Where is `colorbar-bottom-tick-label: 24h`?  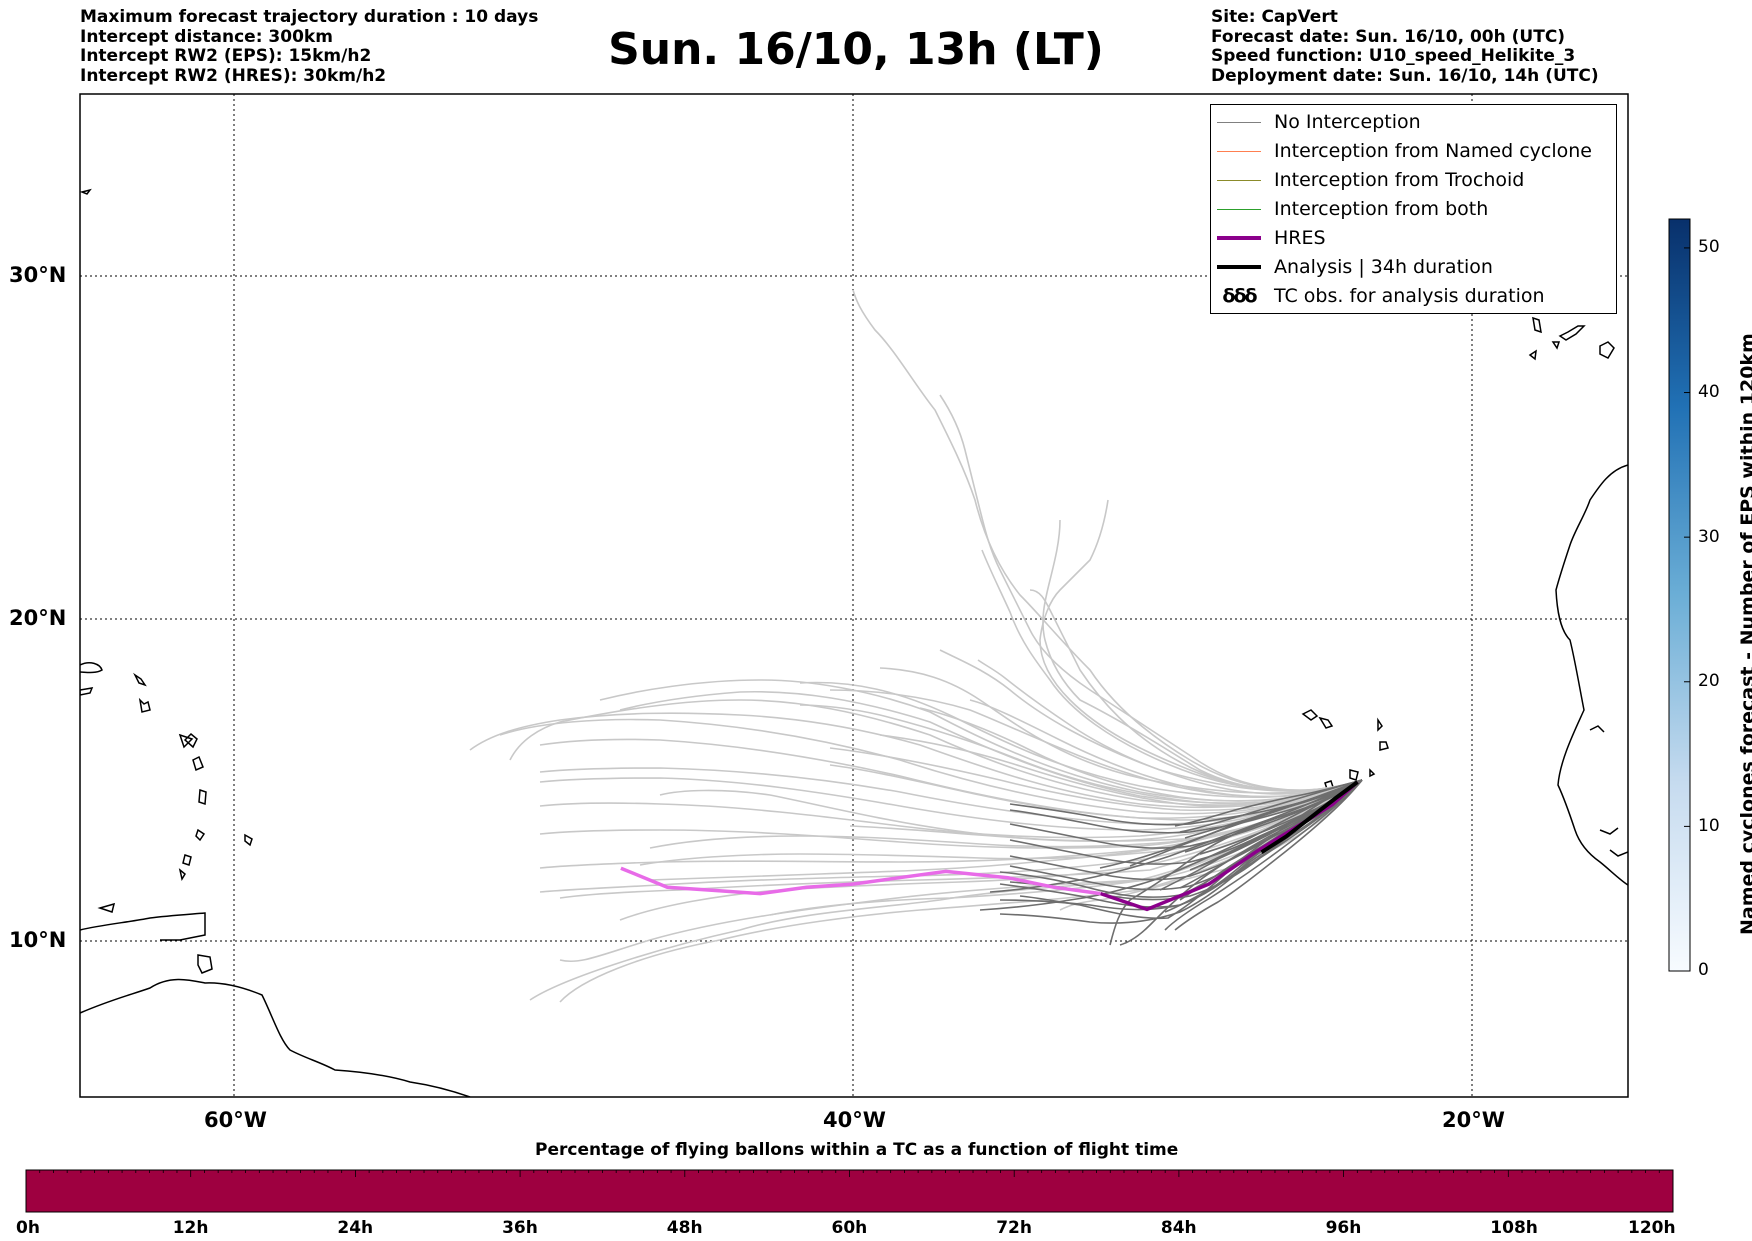 colorbar-bottom-tick-label: 24h is located at coordinates (355, 1228).